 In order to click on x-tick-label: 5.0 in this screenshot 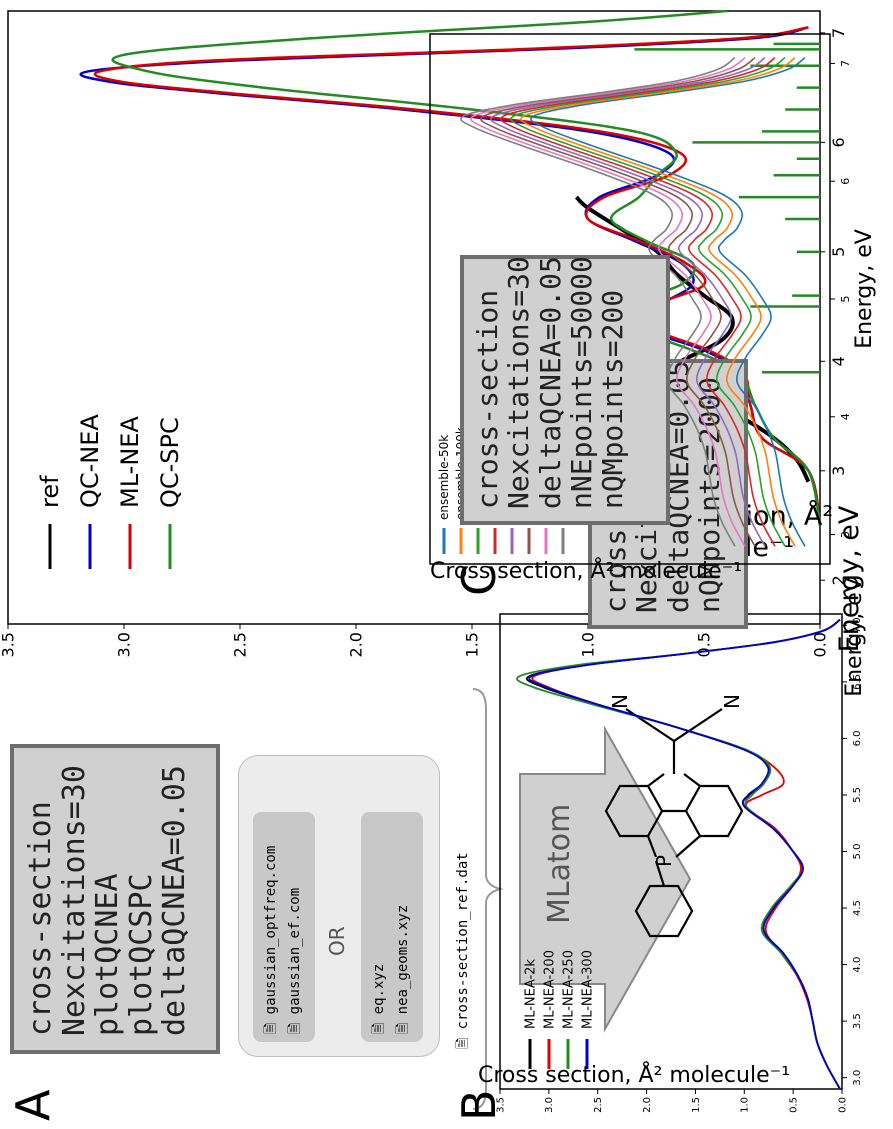, I will do `click(857, 852)`.